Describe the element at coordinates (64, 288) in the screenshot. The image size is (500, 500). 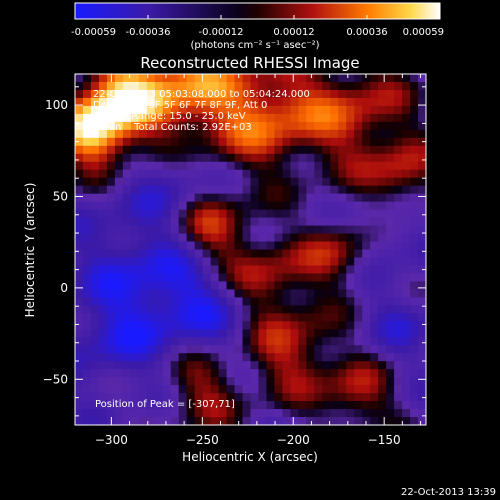
I see `y-tick-label: 0` at that location.